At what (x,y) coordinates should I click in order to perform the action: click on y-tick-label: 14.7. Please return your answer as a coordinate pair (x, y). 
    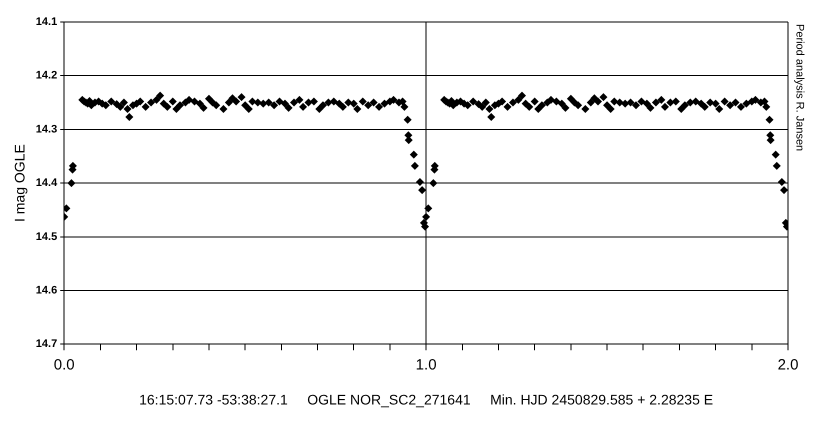
    Looking at the image, I should click on (47, 344).